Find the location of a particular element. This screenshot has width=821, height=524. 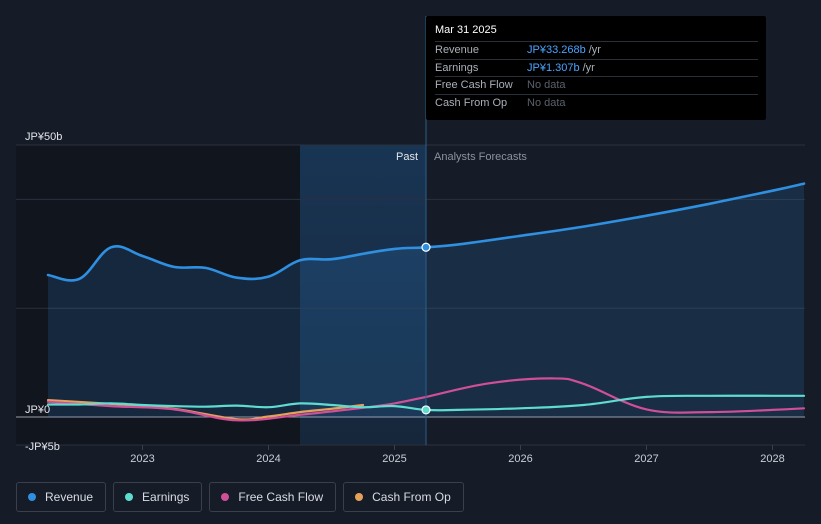

y-axis: JP¥50b JP¥0 -JP¥5b is located at coordinates (43, 292).